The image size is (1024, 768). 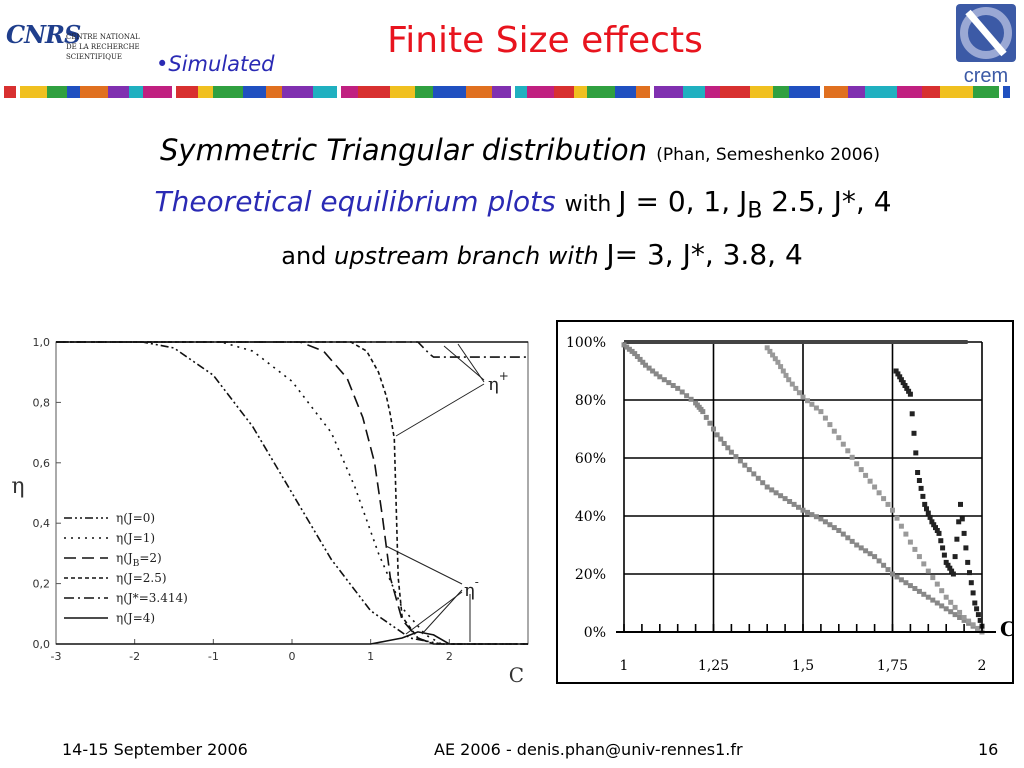 What do you see at coordinates (590, 459) in the screenshot?
I see `y-tick-label: 60%` at bounding box center [590, 459].